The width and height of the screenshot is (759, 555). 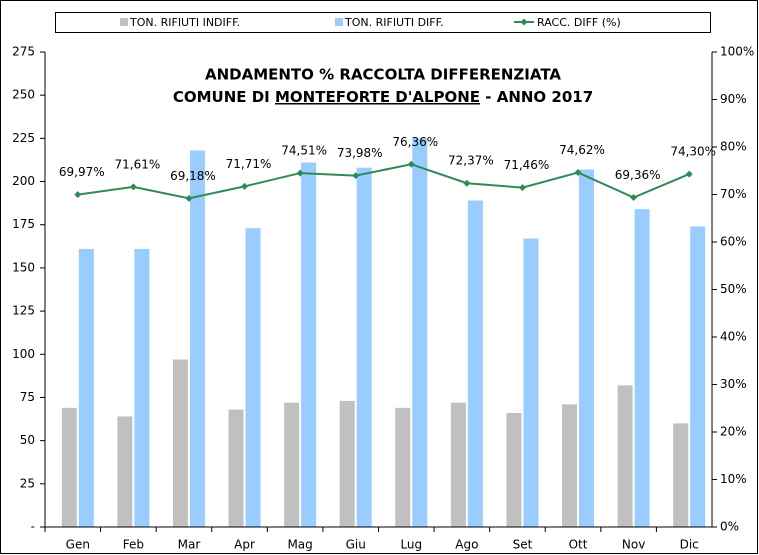 What do you see at coordinates (377, 97) in the screenshot?
I see `subtitle-part: MONTEFORTE D'ALPONE` at bounding box center [377, 97].